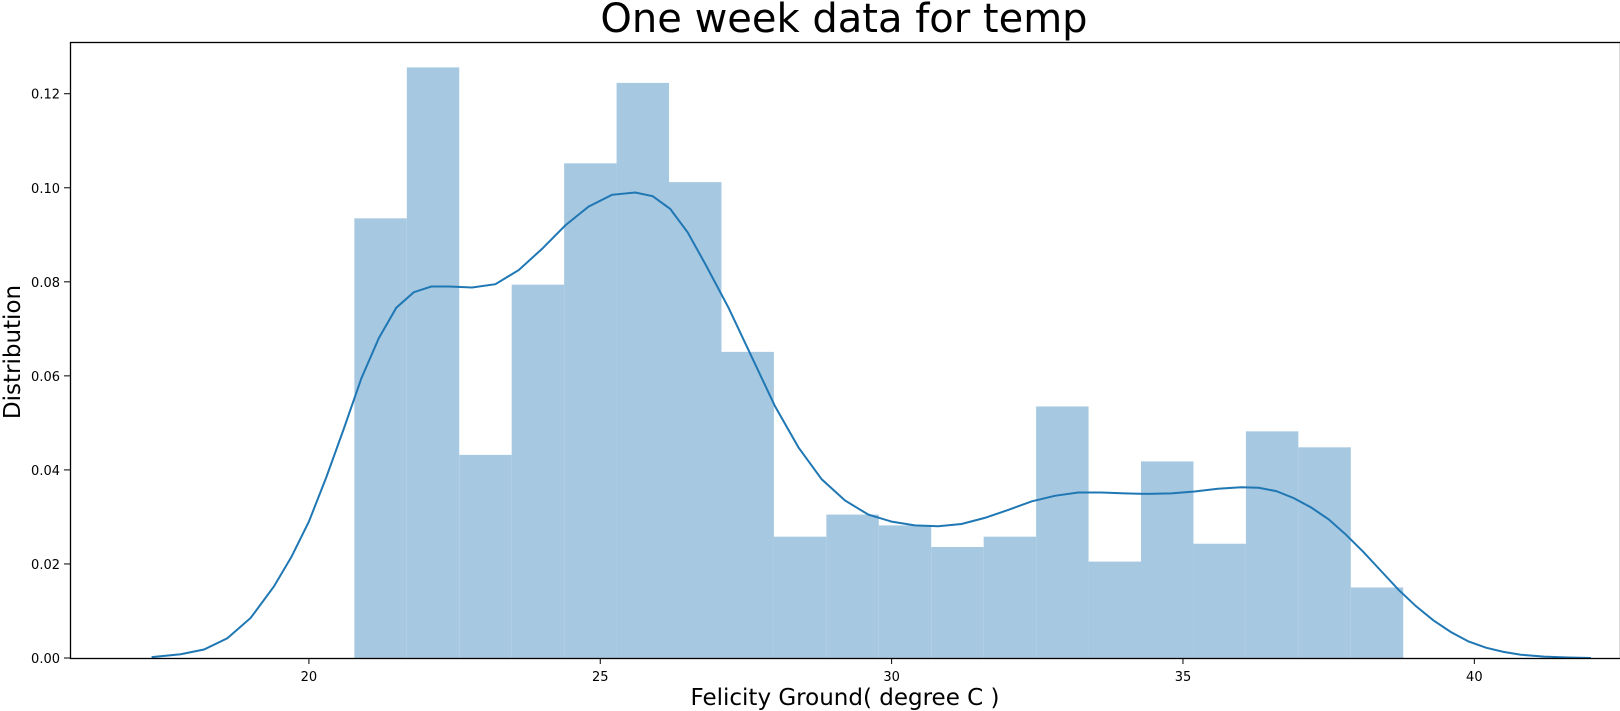 The width and height of the screenshot is (1620, 711). What do you see at coordinates (843, 21) in the screenshot?
I see `chart-title: One week data for temp` at bounding box center [843, 21].